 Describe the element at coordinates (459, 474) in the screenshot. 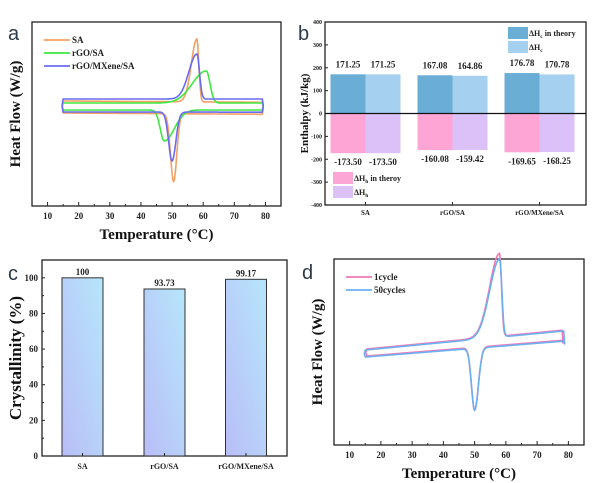

I see `panel-d-x-axis-label: Temperature (°C)` at that location.